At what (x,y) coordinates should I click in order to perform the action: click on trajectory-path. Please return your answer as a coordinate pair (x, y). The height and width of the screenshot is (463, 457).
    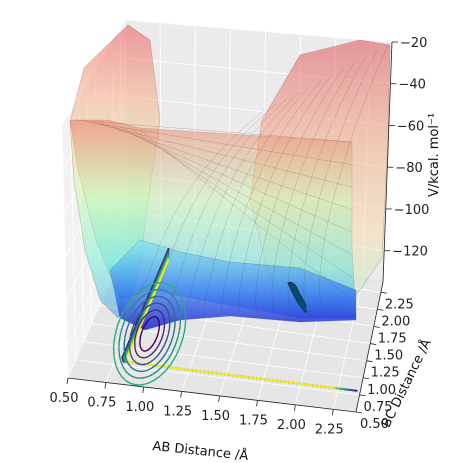
    Looking at the image, I should click on (297, 295).